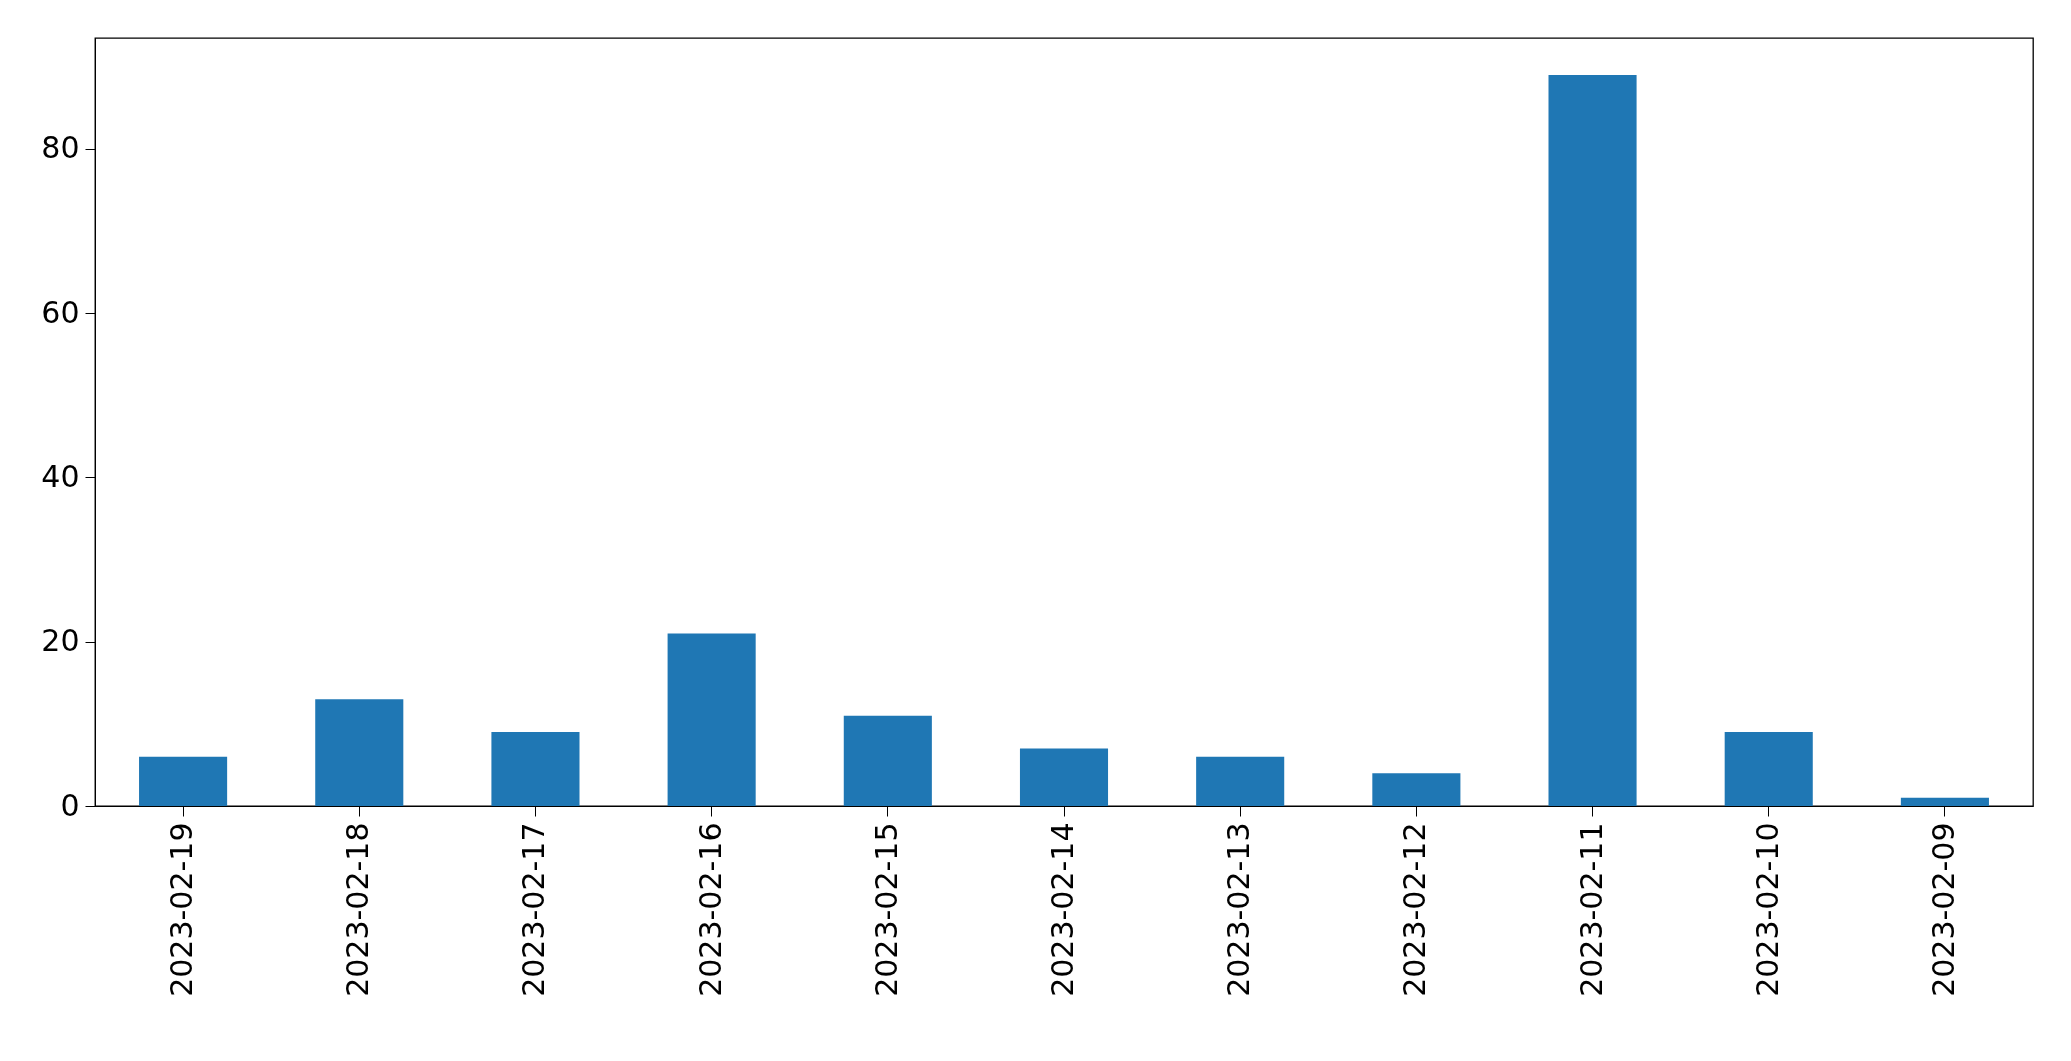  I want to click on x-tick-label: 2023-02-17, so click(534, 909).